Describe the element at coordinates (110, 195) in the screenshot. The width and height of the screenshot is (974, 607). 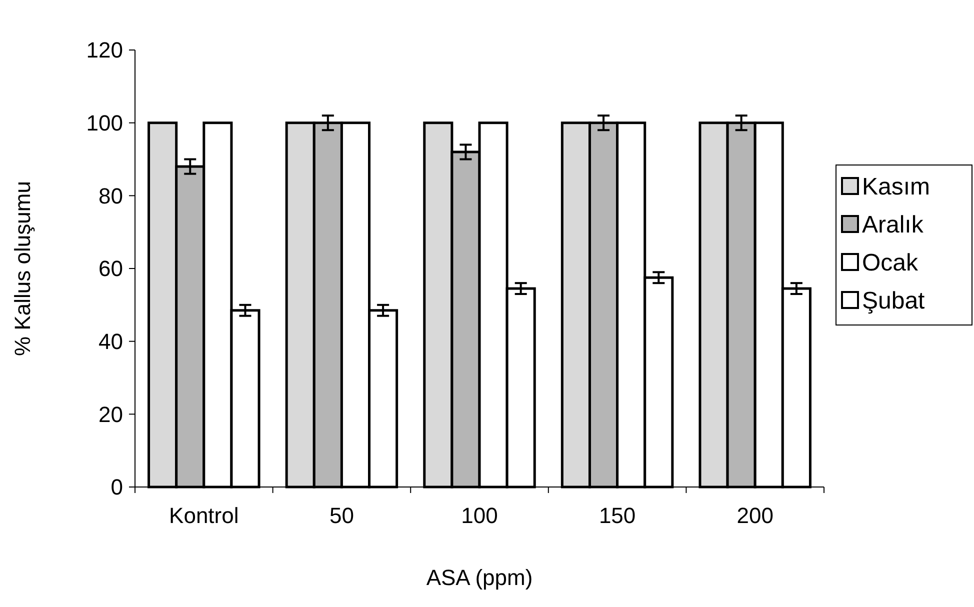
I see `y-tick-label: 80` at that location.